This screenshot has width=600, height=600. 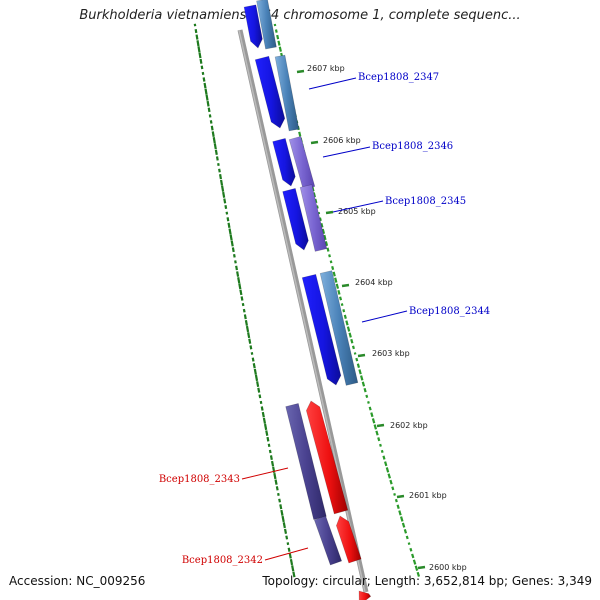 I want to click on gene-label: Bcep1808_2343, so click(x=199, y=479).